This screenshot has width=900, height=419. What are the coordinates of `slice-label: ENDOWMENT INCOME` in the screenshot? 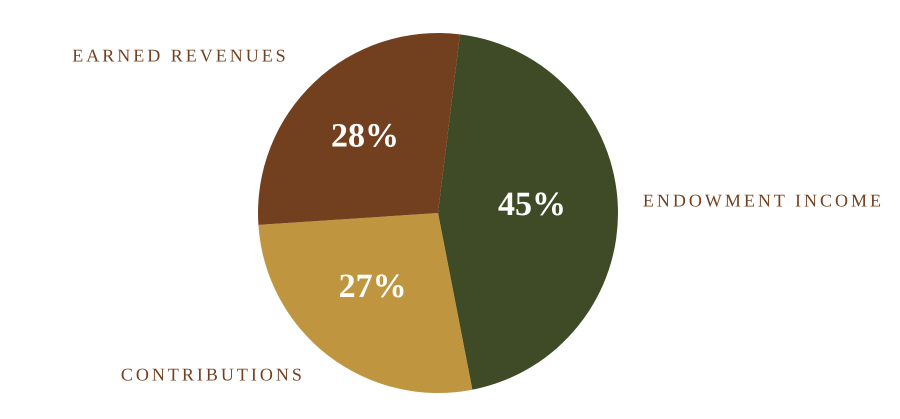 It's located at (763, 200).